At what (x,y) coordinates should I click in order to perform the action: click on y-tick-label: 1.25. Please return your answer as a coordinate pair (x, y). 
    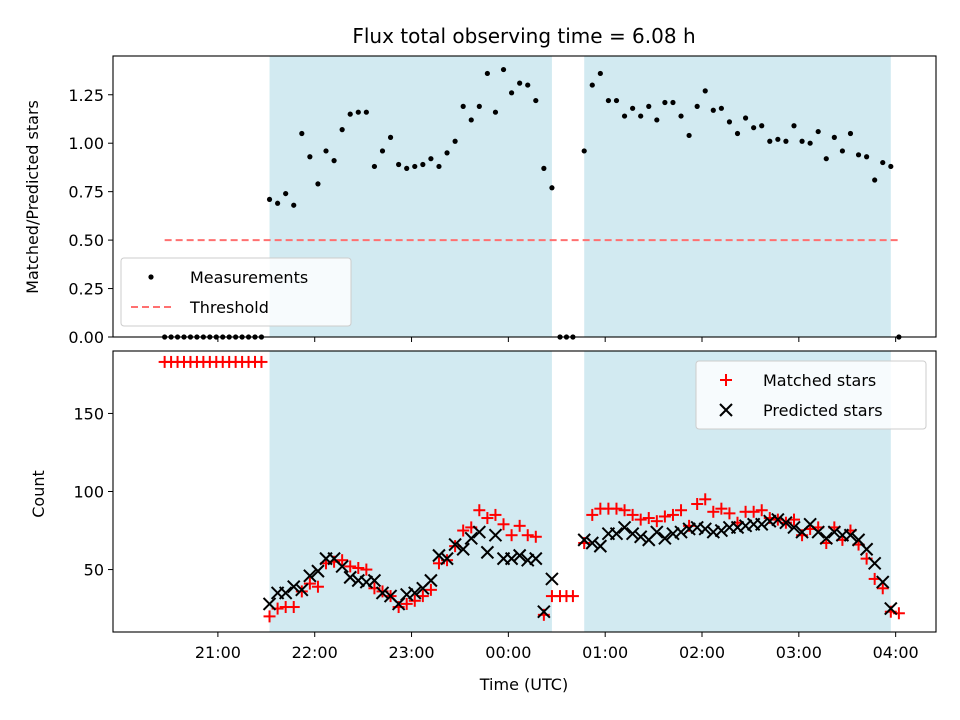
    Looking at the image, I should click on (86, 95).